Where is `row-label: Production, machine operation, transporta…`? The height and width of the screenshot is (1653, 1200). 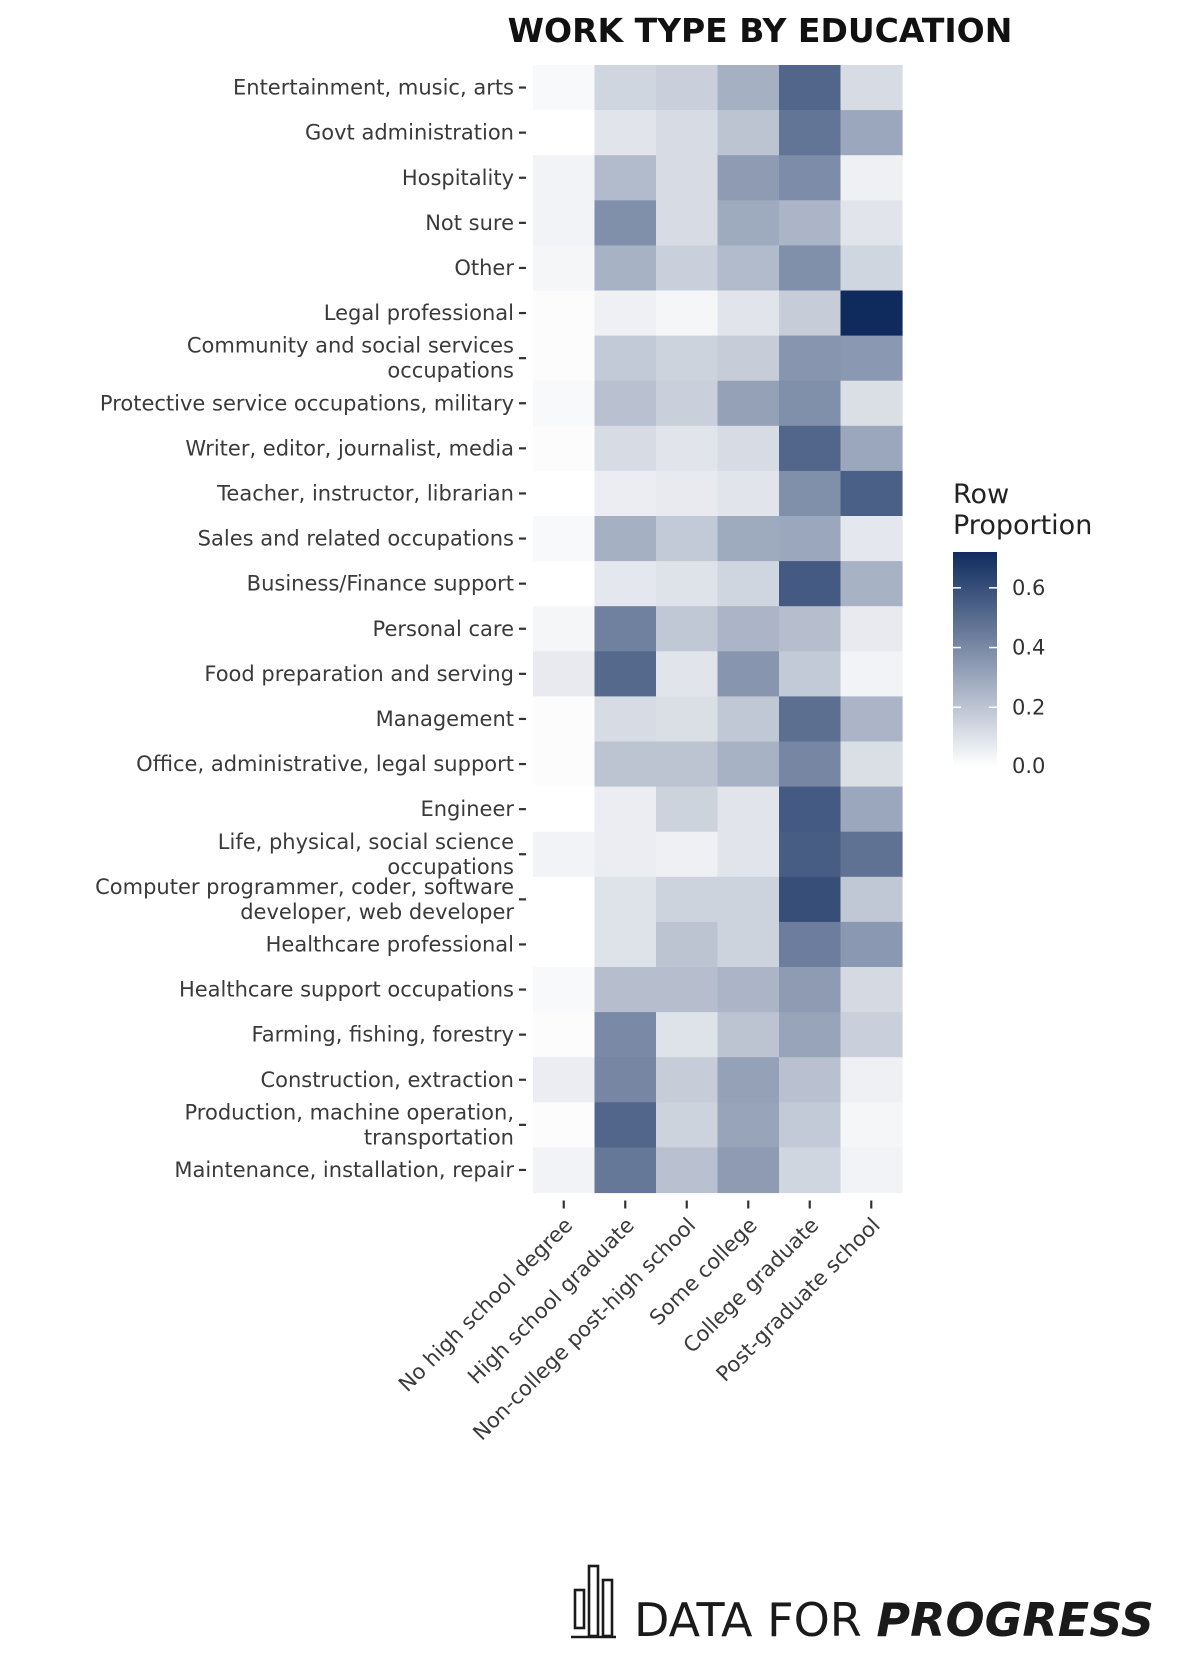
row-label: Production, machine operation, transporta… is located at coordinates (350, 1124).